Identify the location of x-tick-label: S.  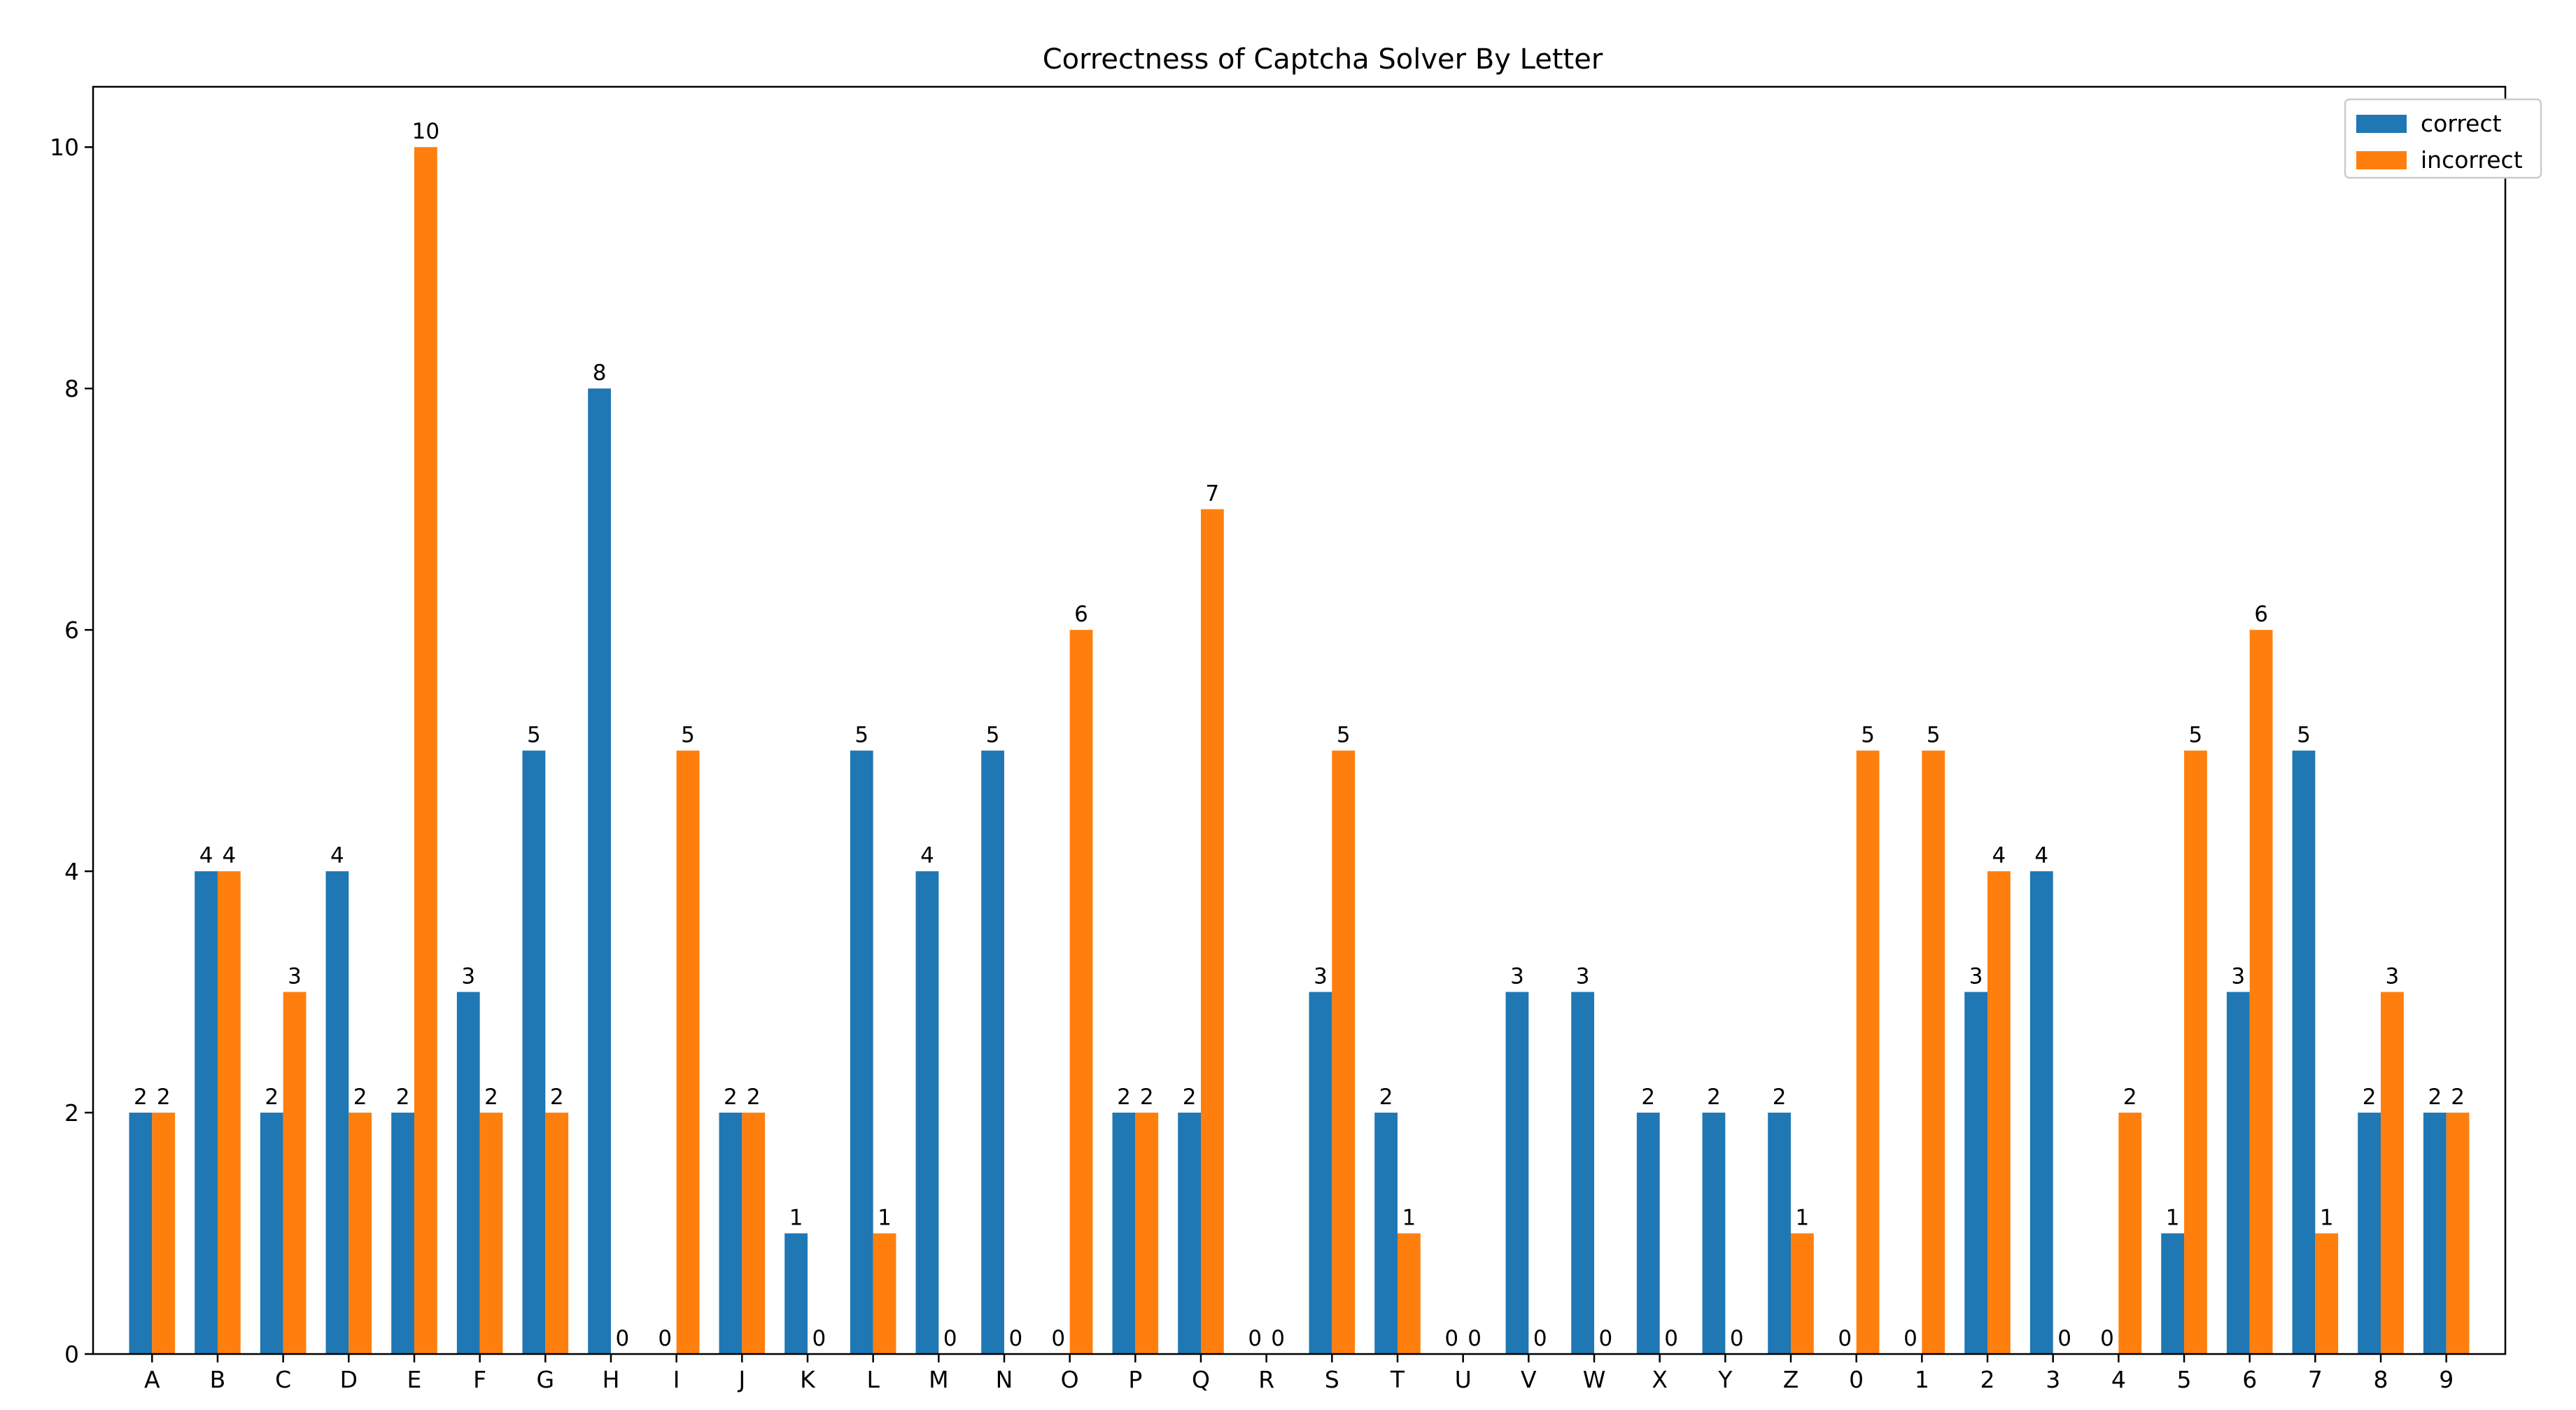
(1332, 1379).